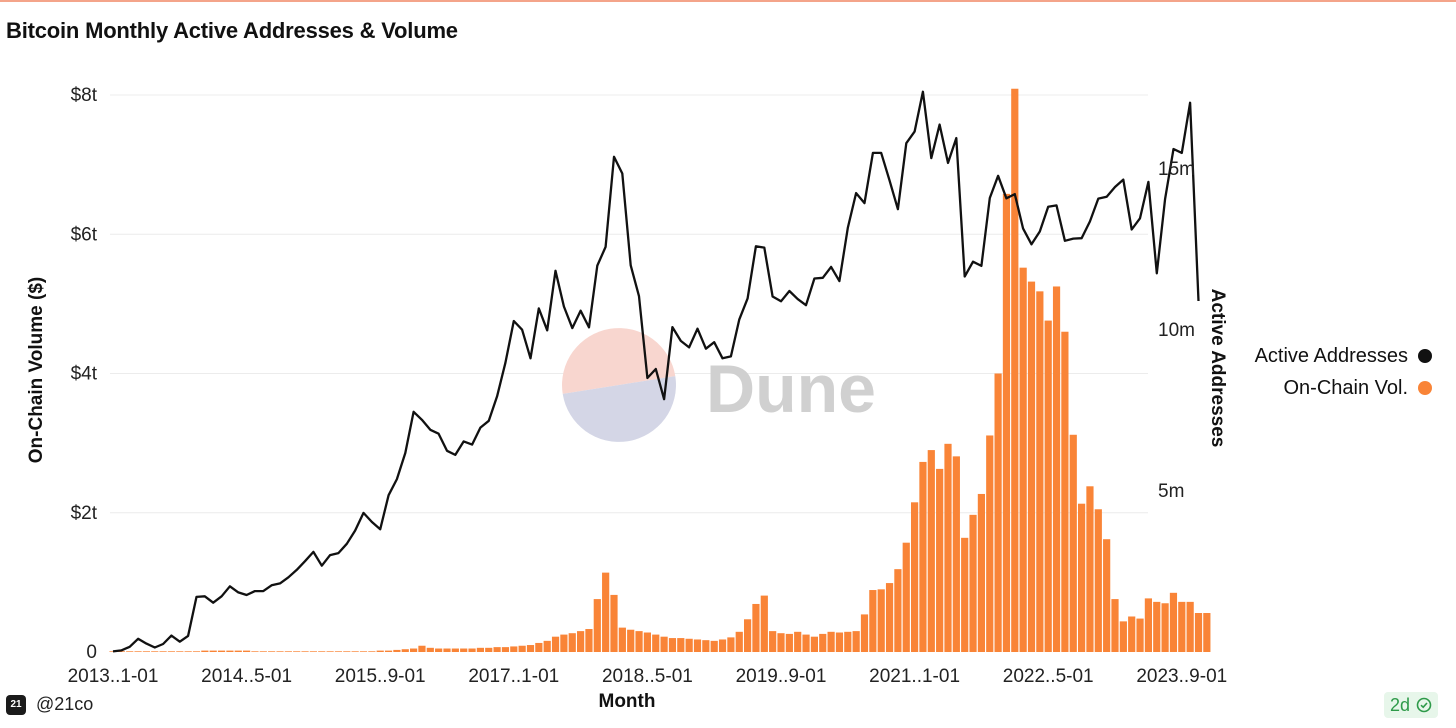 This screenshot has width=1456, height=728. Describe the element at coordinates (1217, 368) in the screenshot. I see `right-axis-label: Active Addresses` at that location.